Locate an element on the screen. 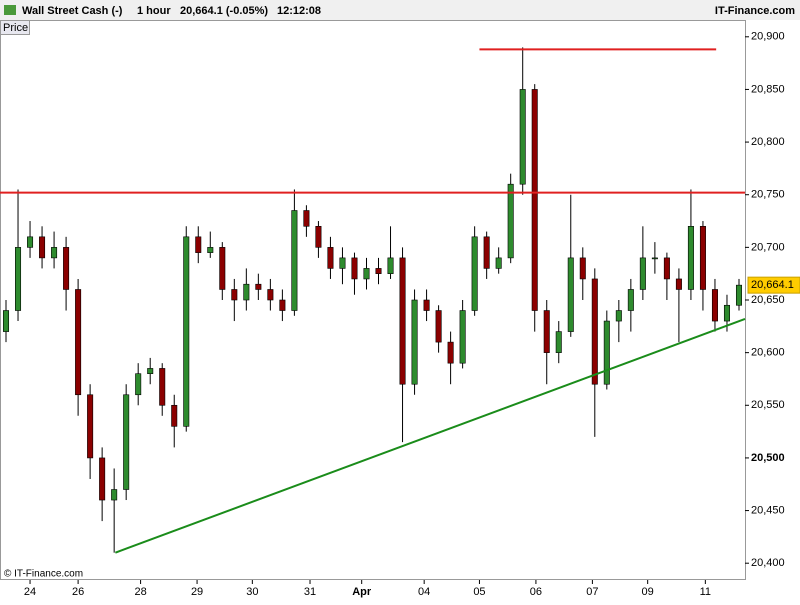  x-tick-label: 31 is located at coordinates (310, 592).